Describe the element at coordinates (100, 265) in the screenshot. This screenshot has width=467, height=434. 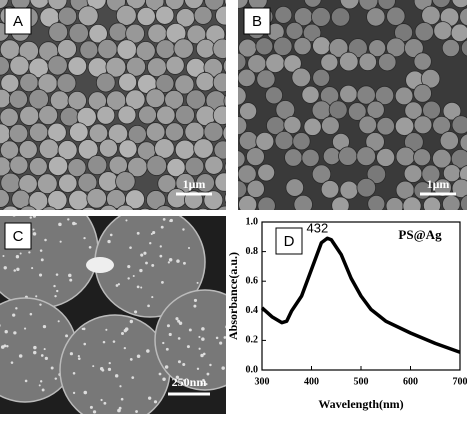
I see `debris` at that location.